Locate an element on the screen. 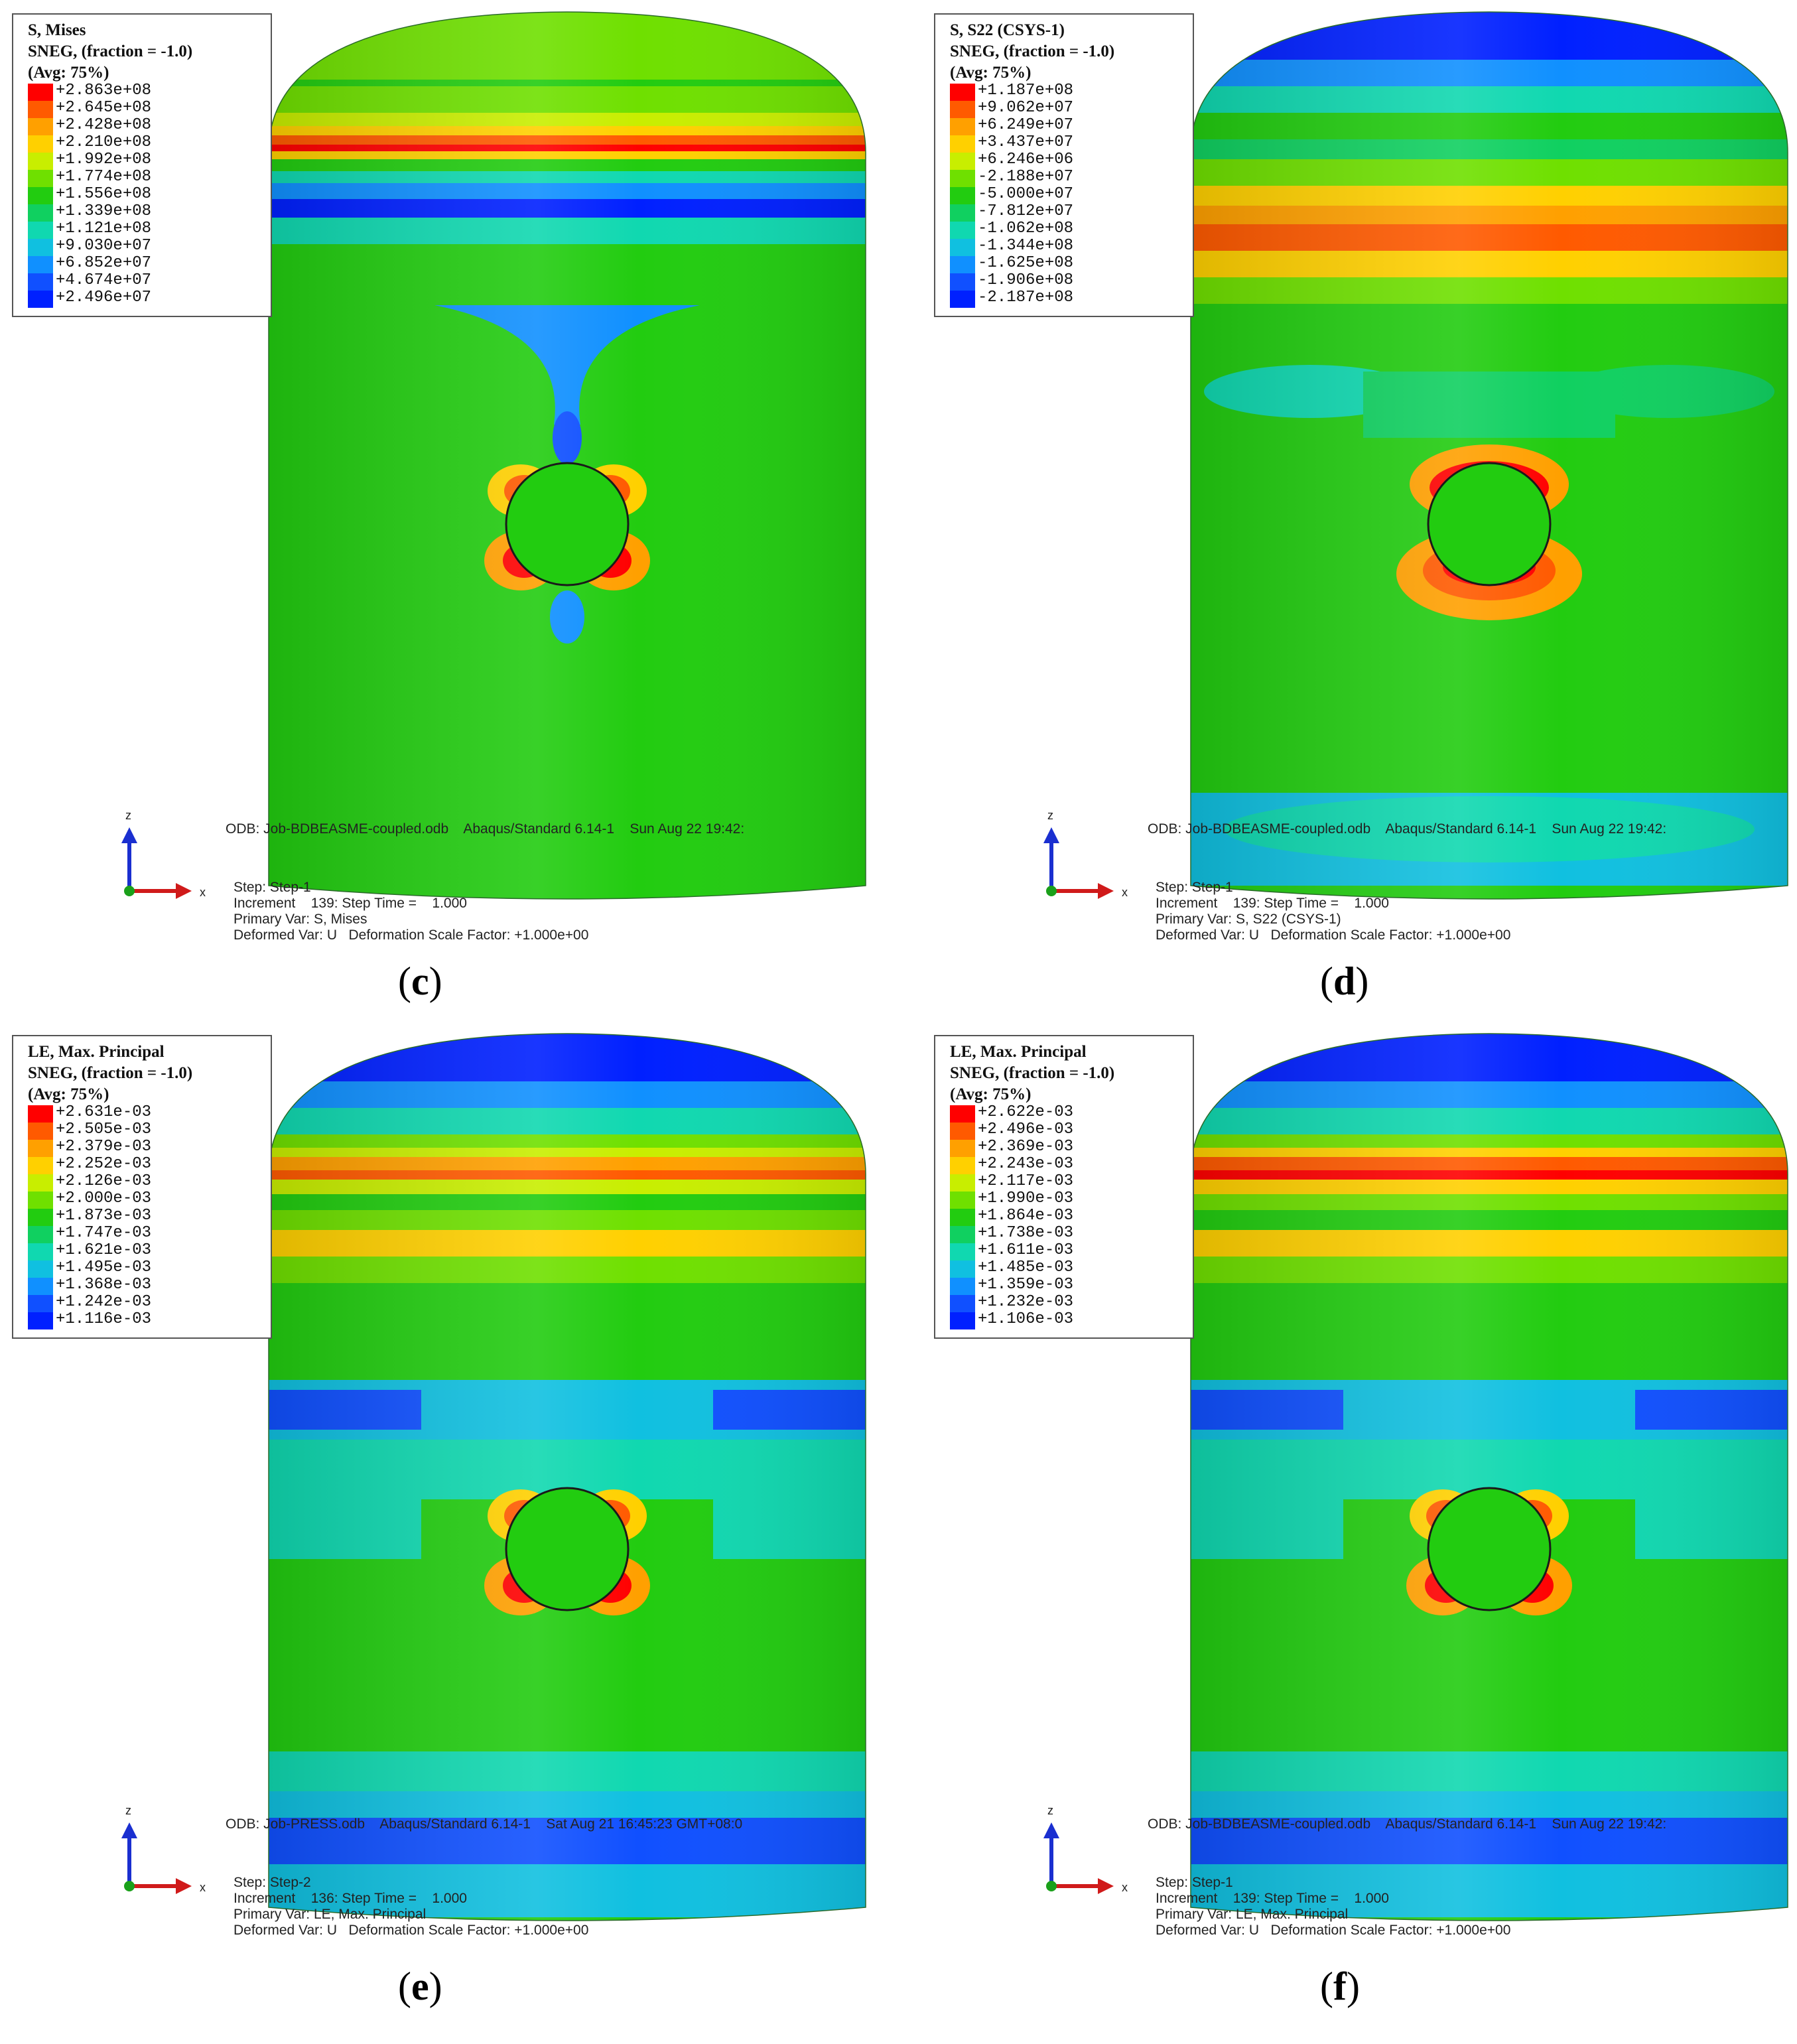 The image size is (1797, 2044). legend-value: -1.625e+08 is located at coordinates (1026, 263).